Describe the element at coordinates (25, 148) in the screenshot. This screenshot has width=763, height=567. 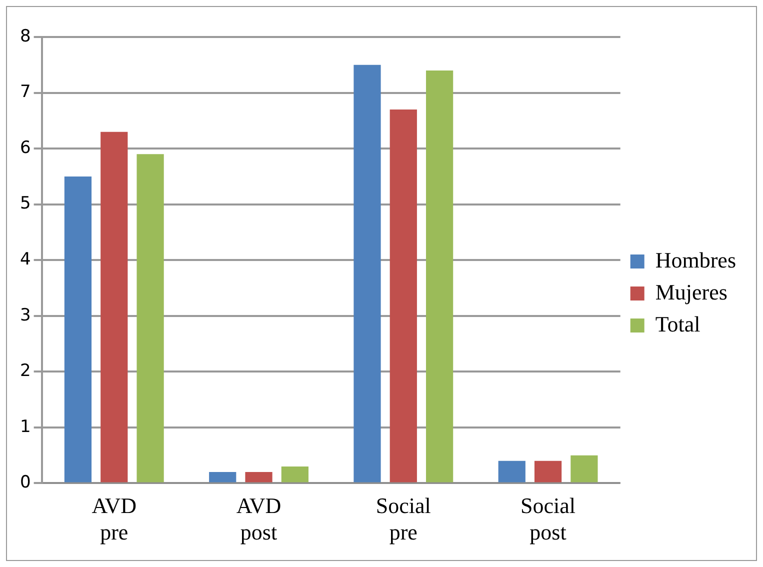
I see `y-tick-label: 6` at that location.